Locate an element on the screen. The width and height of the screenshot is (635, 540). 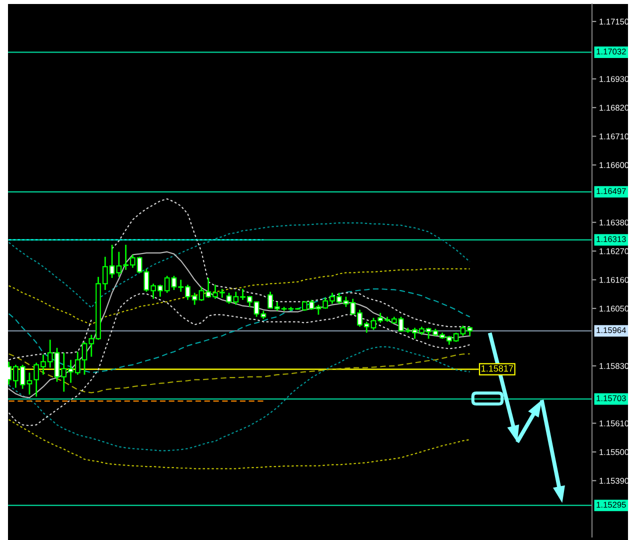
y-tick-label: 1.15390 is located at coordinates (614, 481).